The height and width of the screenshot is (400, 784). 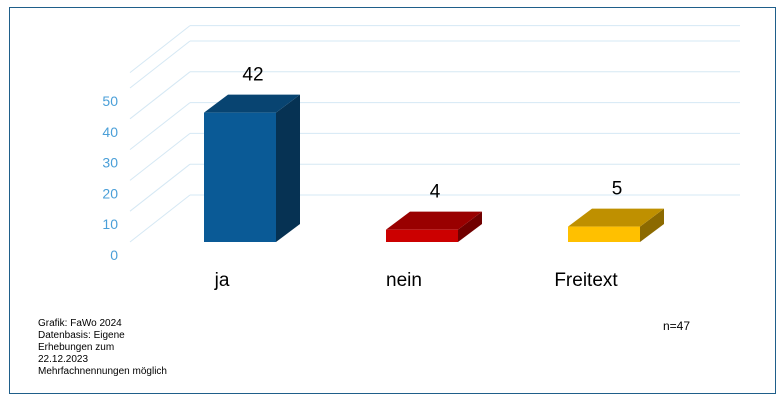 I want to click on sample-size-label: n=47, so click(x=677, y=326).